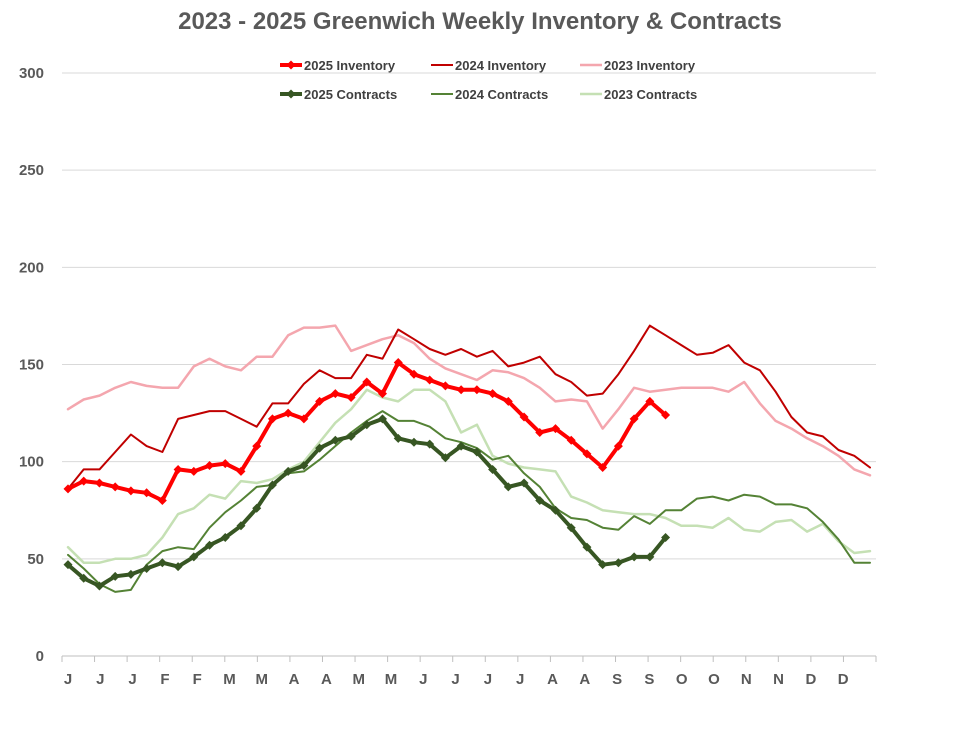 The height and width of the screenshot is (739, 960). Describe the element at coordinates (31, 170) in the screenshot. I see `y-tick-label: 250` at that location.